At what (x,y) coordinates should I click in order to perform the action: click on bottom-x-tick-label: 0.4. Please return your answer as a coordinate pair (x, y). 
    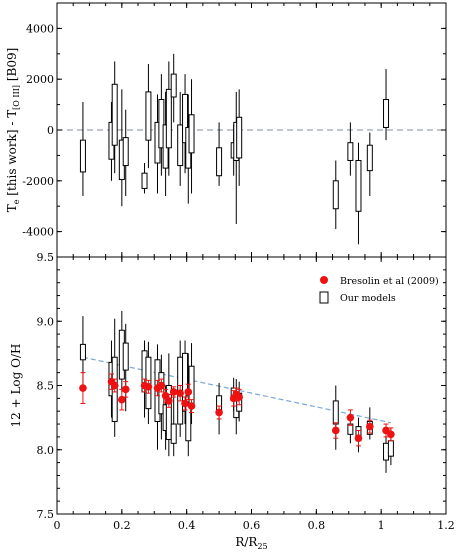
    Looking at the image, I should click on (187, 525).